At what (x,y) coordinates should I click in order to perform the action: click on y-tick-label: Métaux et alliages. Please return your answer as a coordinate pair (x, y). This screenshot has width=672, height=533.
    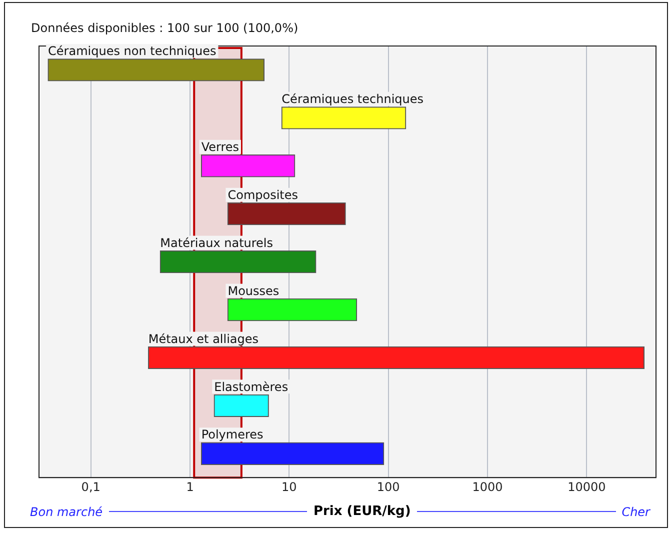
    Looking at the image, I should click on (203, 339).